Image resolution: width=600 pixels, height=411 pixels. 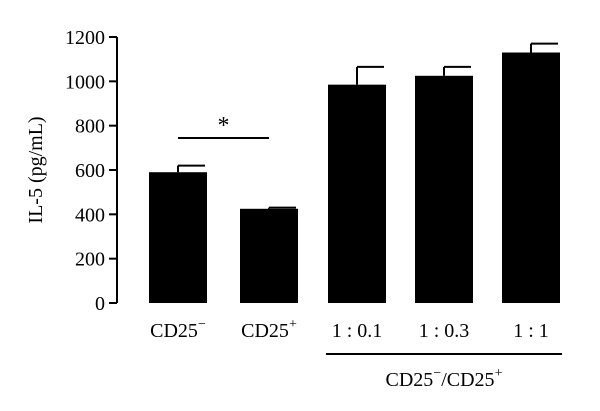 I want to click on x-tick-label: 1 : 0.3, so click(x=444, y=331).